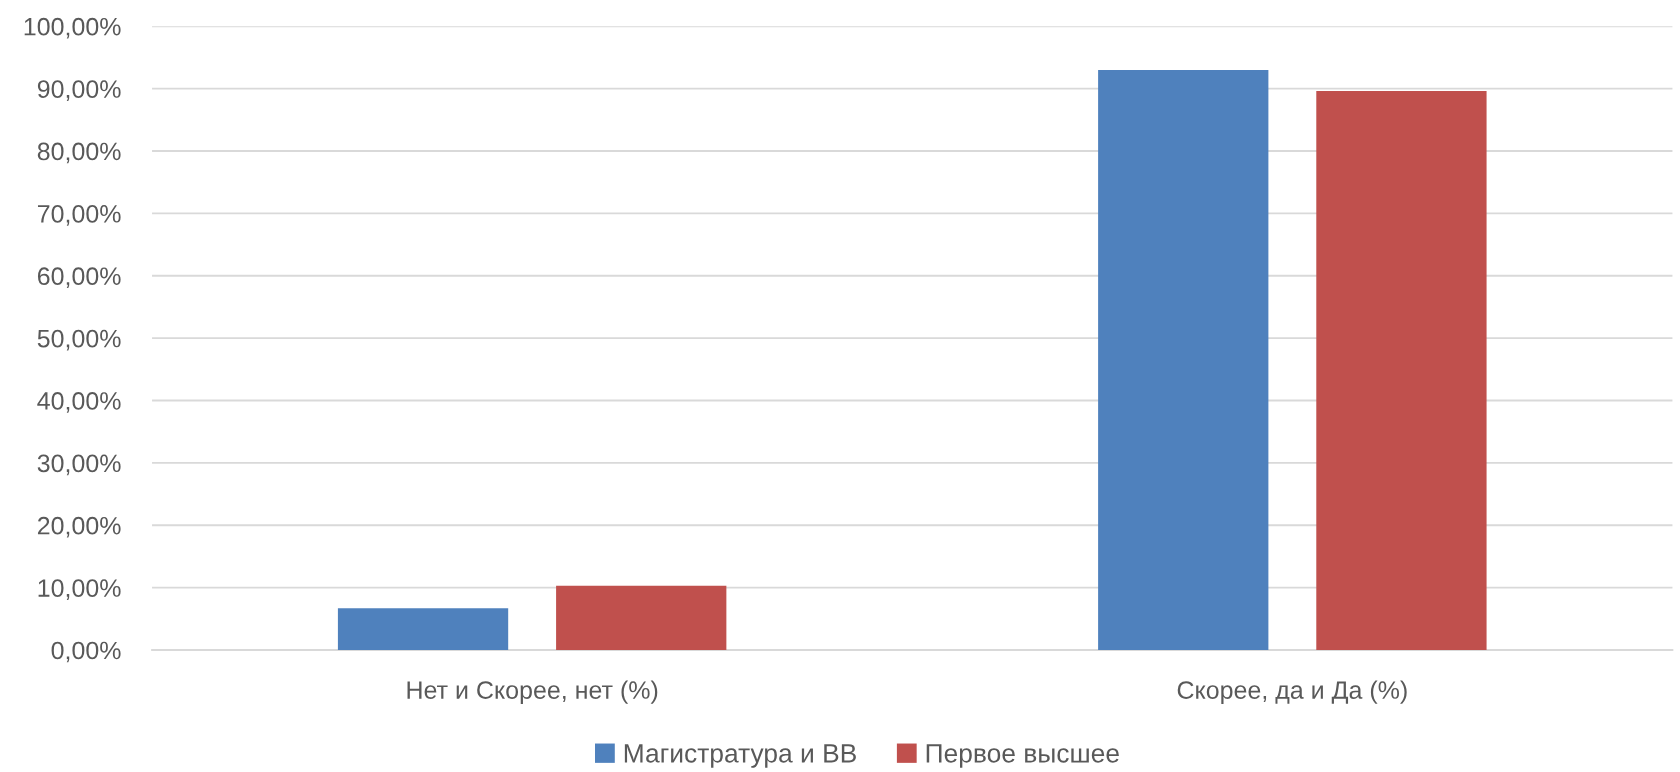 The width and height of the screenshot is (1680, 772). I want to click on y-tick-label: 80,00%, so click(79, 153).